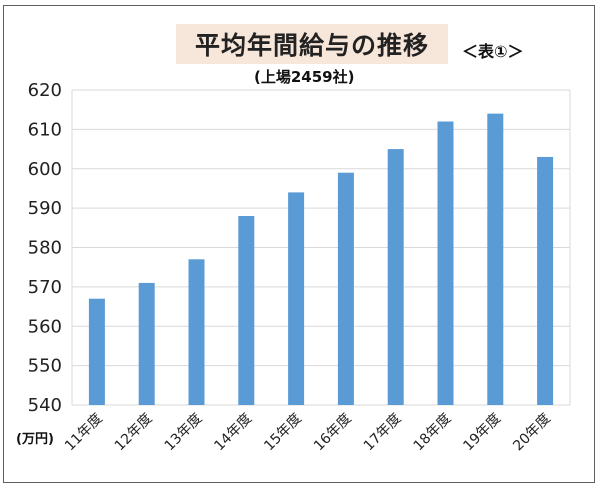  I want to click on x-tick-labels: 11年度 12年度 13年度 14年度 15年度 16年度 17年度 18年度 19年度 20年度, so click(308, 433).